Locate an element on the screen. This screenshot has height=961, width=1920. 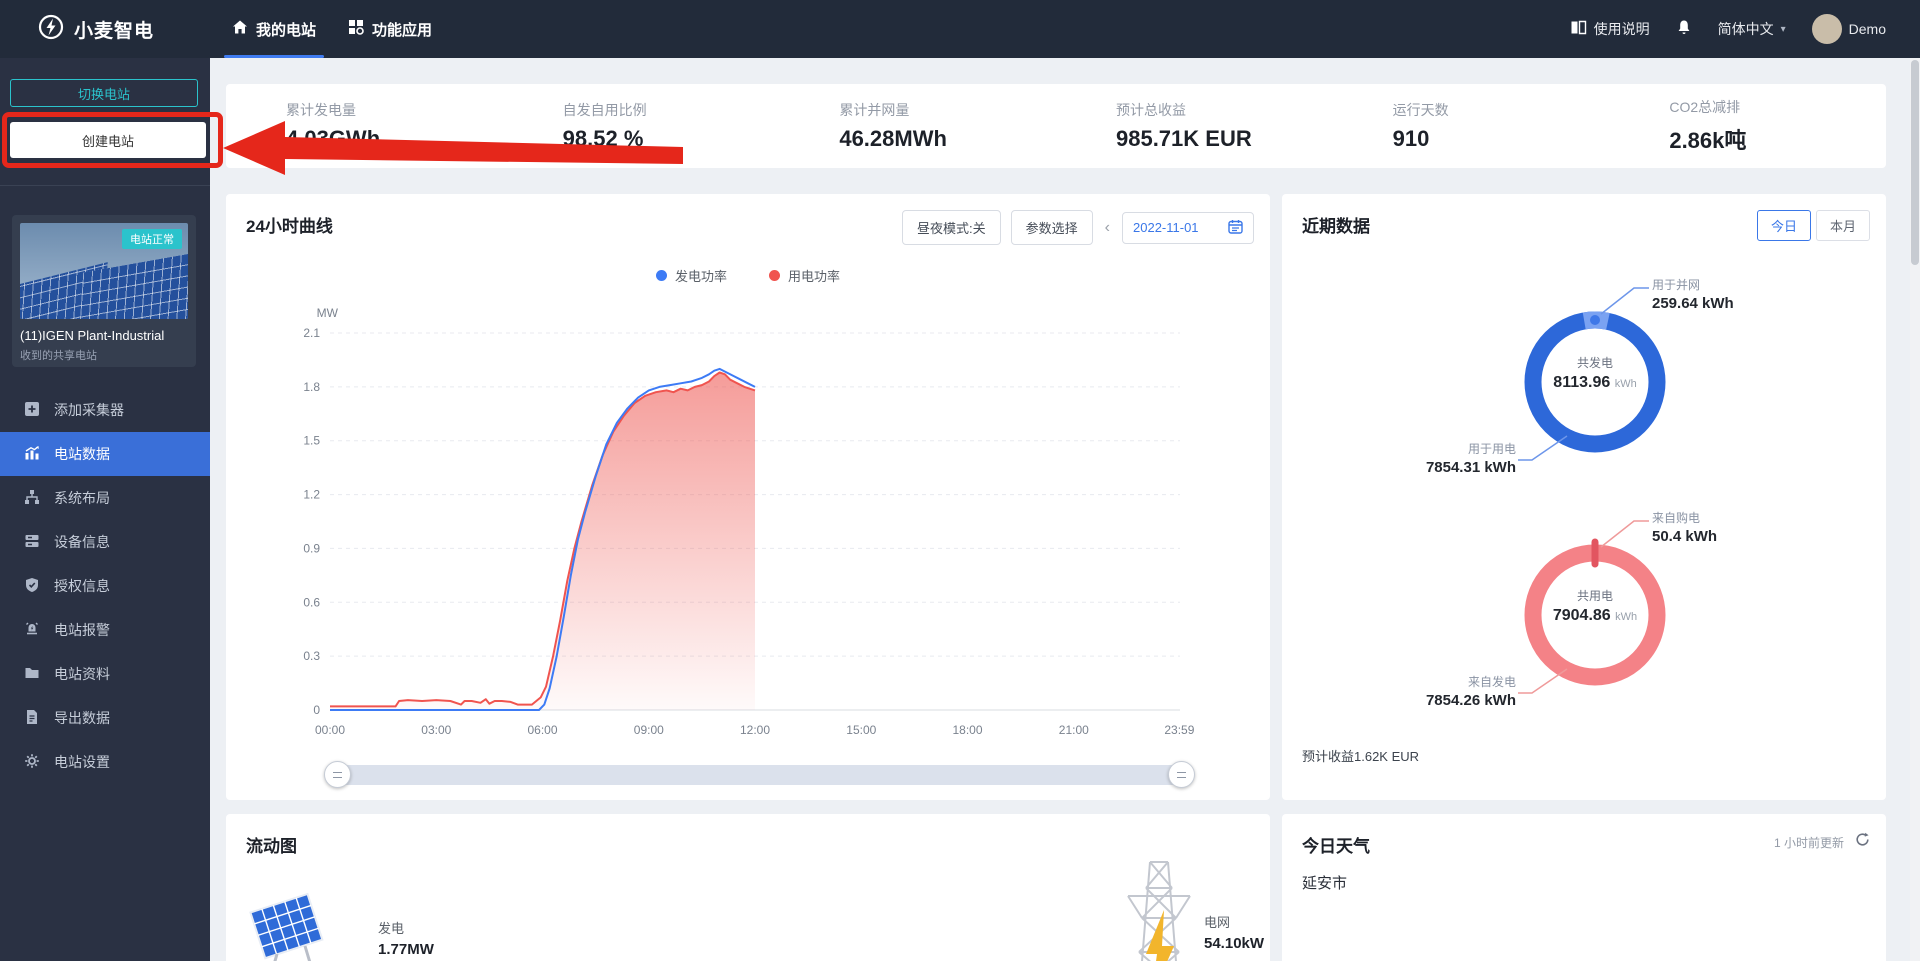
sidebar-item-plant-data: 电站数据 is located at coordinates (105, 454).